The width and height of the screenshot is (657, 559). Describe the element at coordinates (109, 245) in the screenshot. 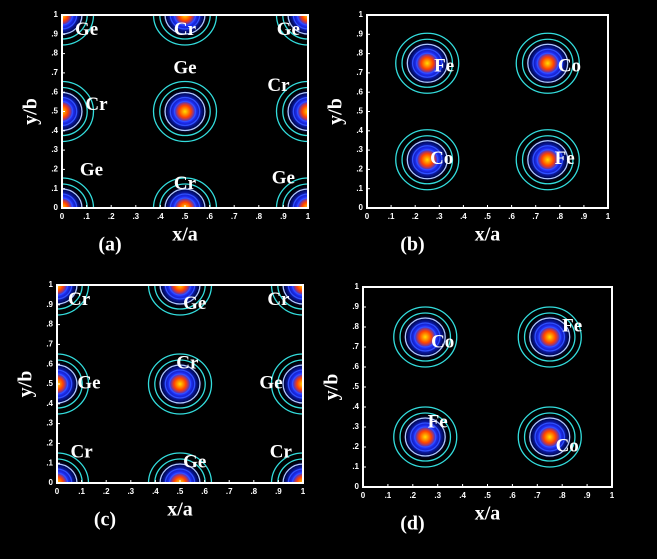

I see `panel-caption: (a)` at that location.